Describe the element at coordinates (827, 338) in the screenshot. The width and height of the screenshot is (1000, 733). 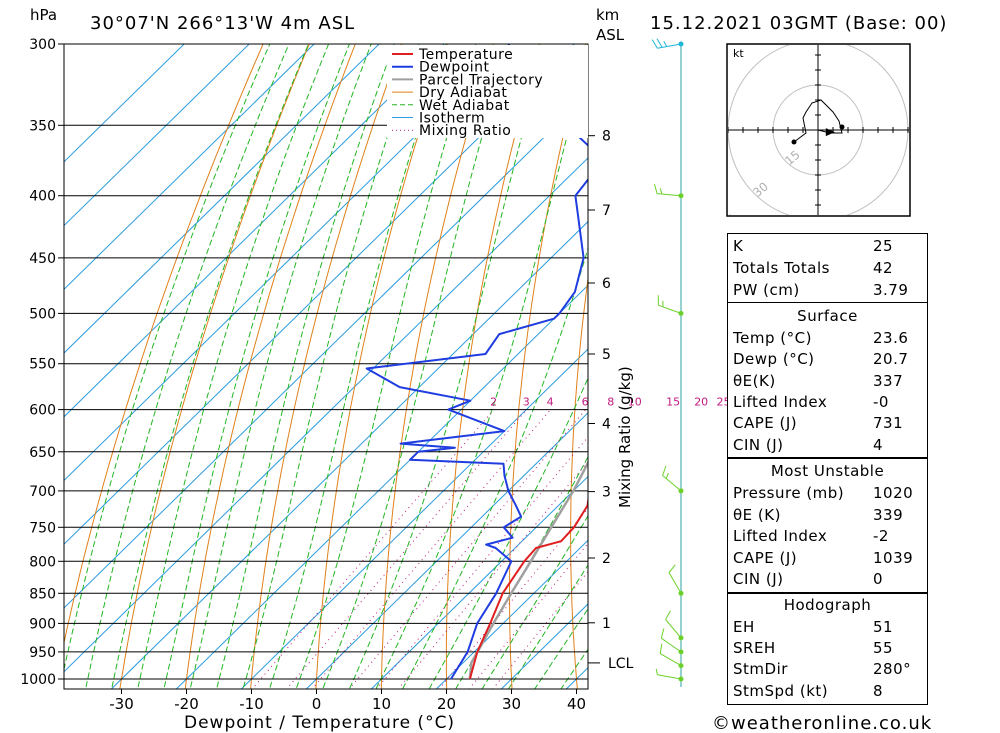
I see `surface-row: Temp (°C) 23.6` at that location.